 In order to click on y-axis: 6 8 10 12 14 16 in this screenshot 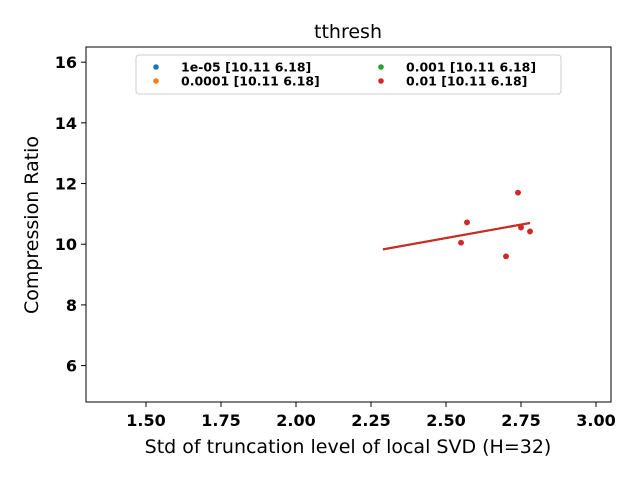, I will do `click(70, 214)`.